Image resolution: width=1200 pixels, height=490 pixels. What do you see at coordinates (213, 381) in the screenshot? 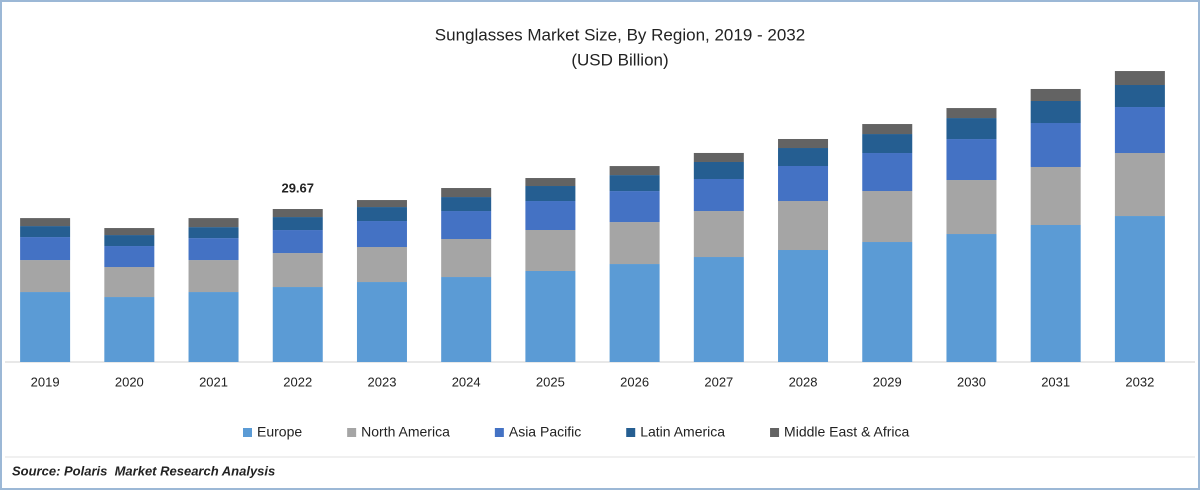
I see `x-tick-label: 2021` at bounding box center [213, 381].